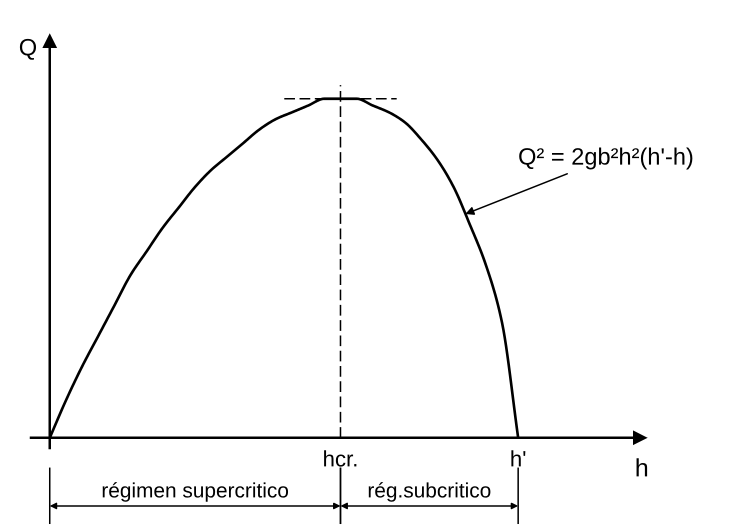 Image resolution: width=749 pixels, height=525 pixels. Describe the element at coordinates (195, 492) in the screenshot. I see `text: régimen supercritico` at that location.